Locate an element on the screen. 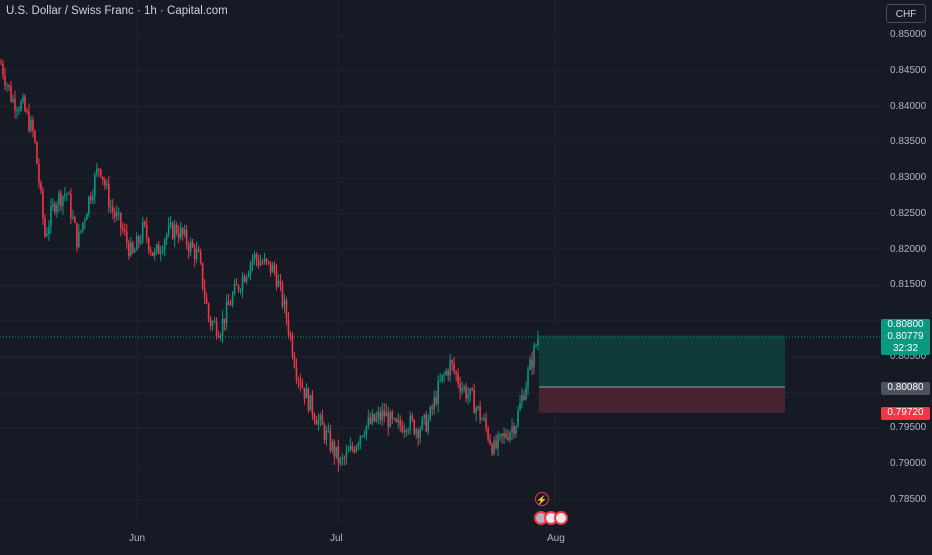 Image resolution: width=932 pixels, height=555 pixels. time-axis: Jun Jul Aug is located at coordinates (440, 537).